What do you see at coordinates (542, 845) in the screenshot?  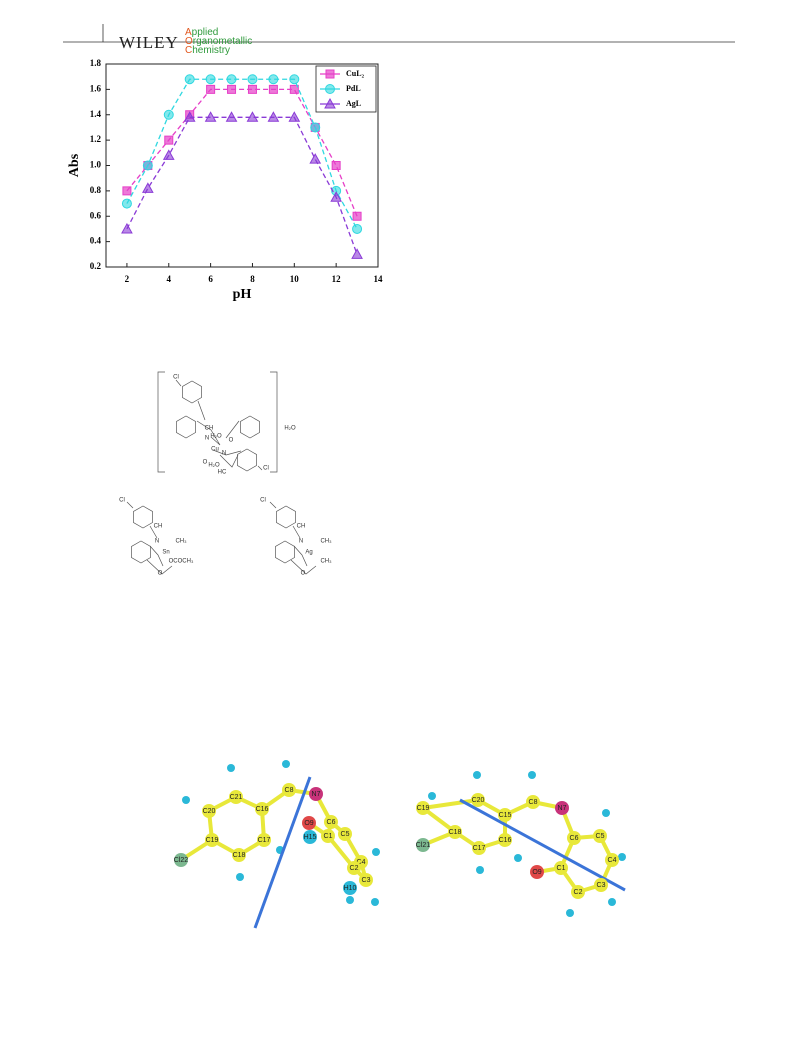 I see `axis-arrow` at bounding box center [542, 845].